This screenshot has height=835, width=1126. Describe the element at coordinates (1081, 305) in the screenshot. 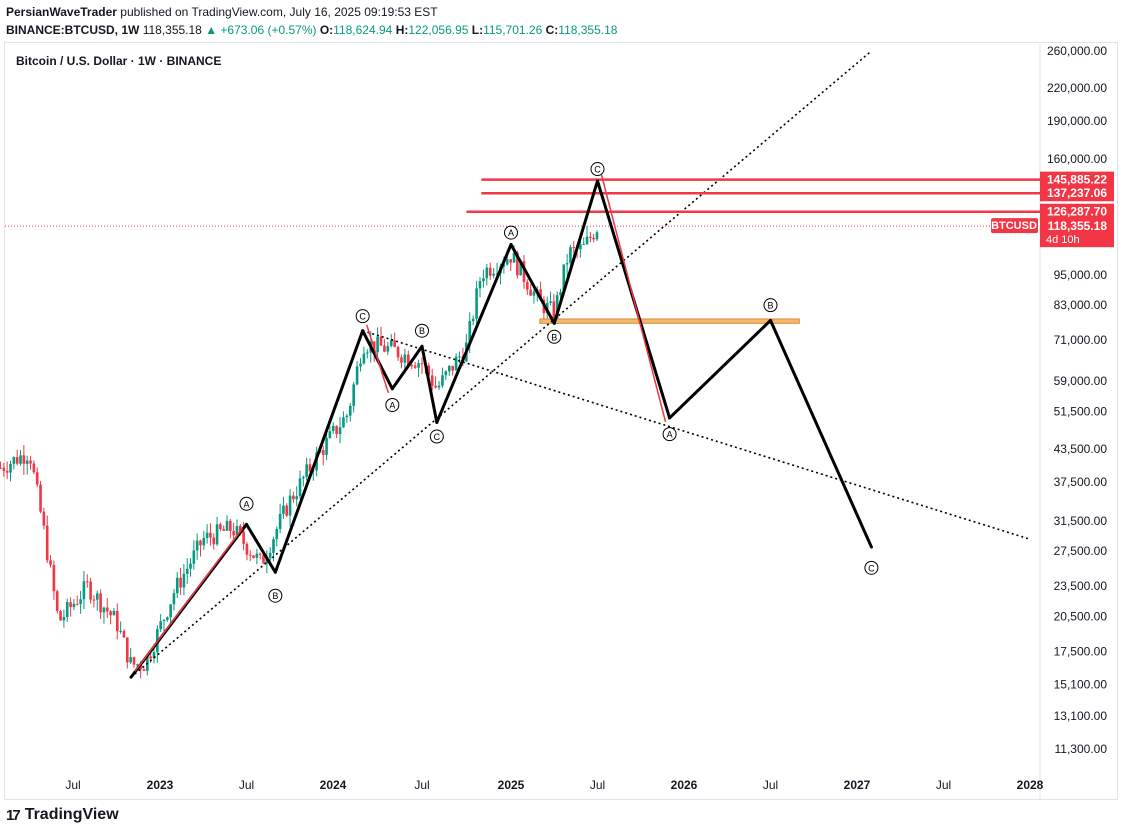

I see `y-tick-label: 83,000.00` at that location.